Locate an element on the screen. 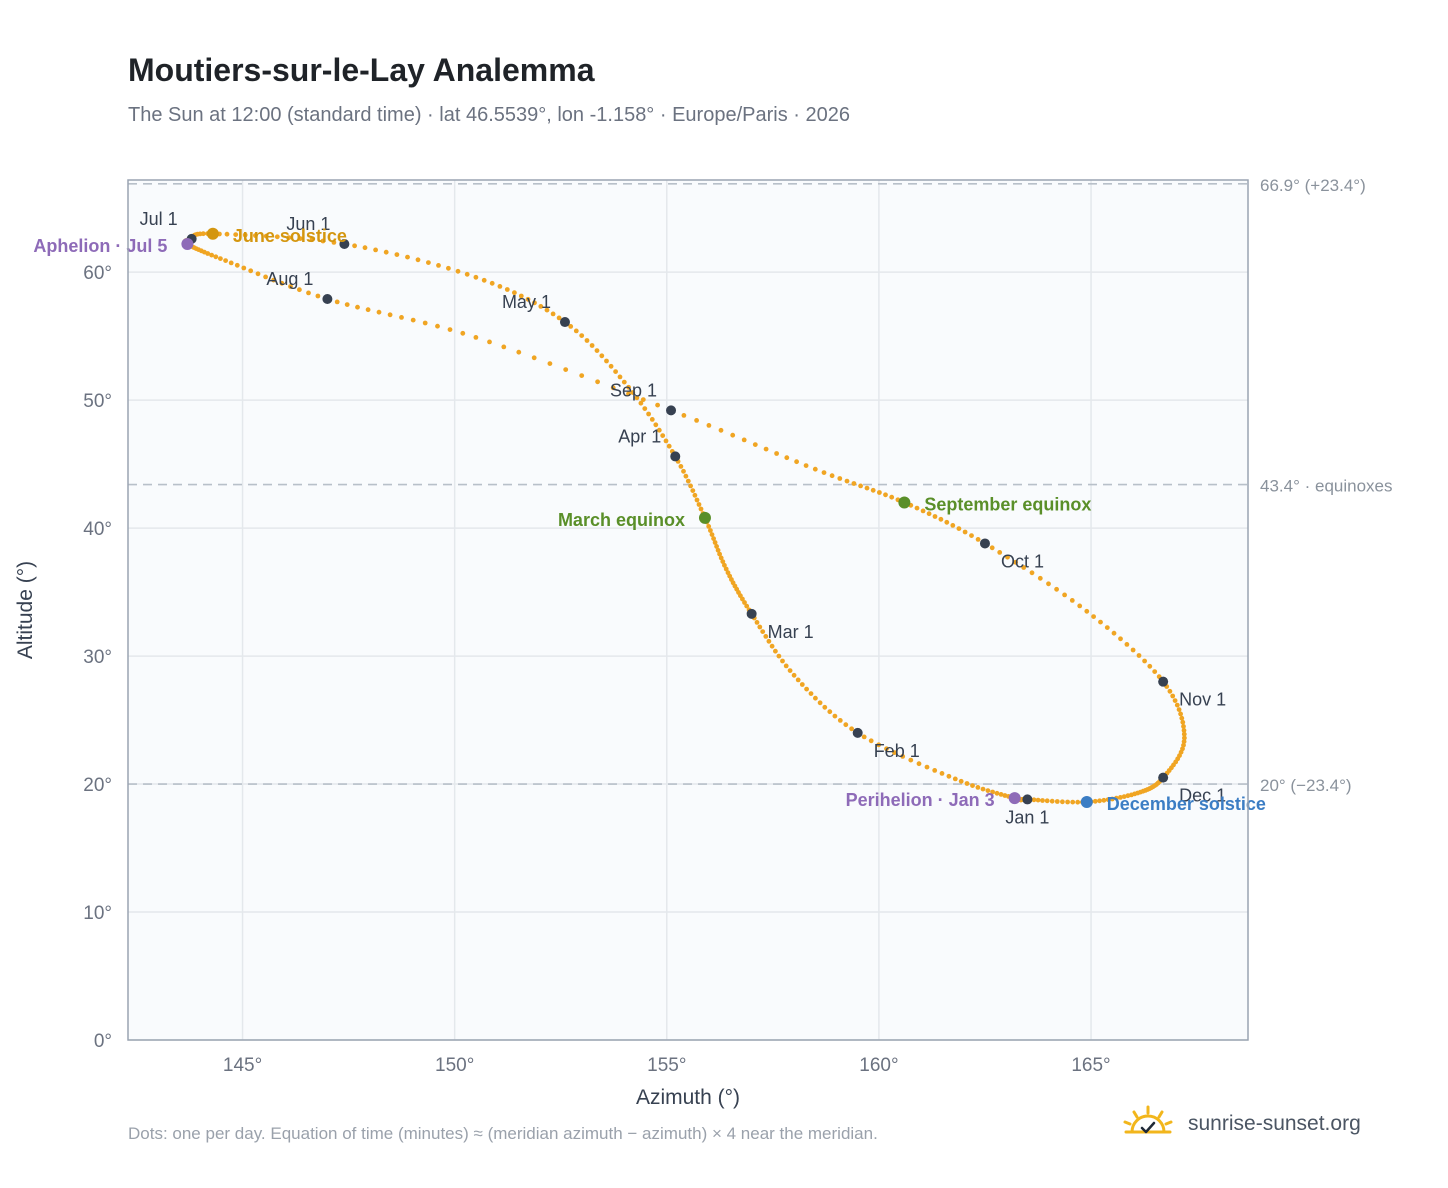 Image resolution: width=1448 pixels, height=1188 pixels. y-tick-label: 30° is located at coordinates (97, 657).